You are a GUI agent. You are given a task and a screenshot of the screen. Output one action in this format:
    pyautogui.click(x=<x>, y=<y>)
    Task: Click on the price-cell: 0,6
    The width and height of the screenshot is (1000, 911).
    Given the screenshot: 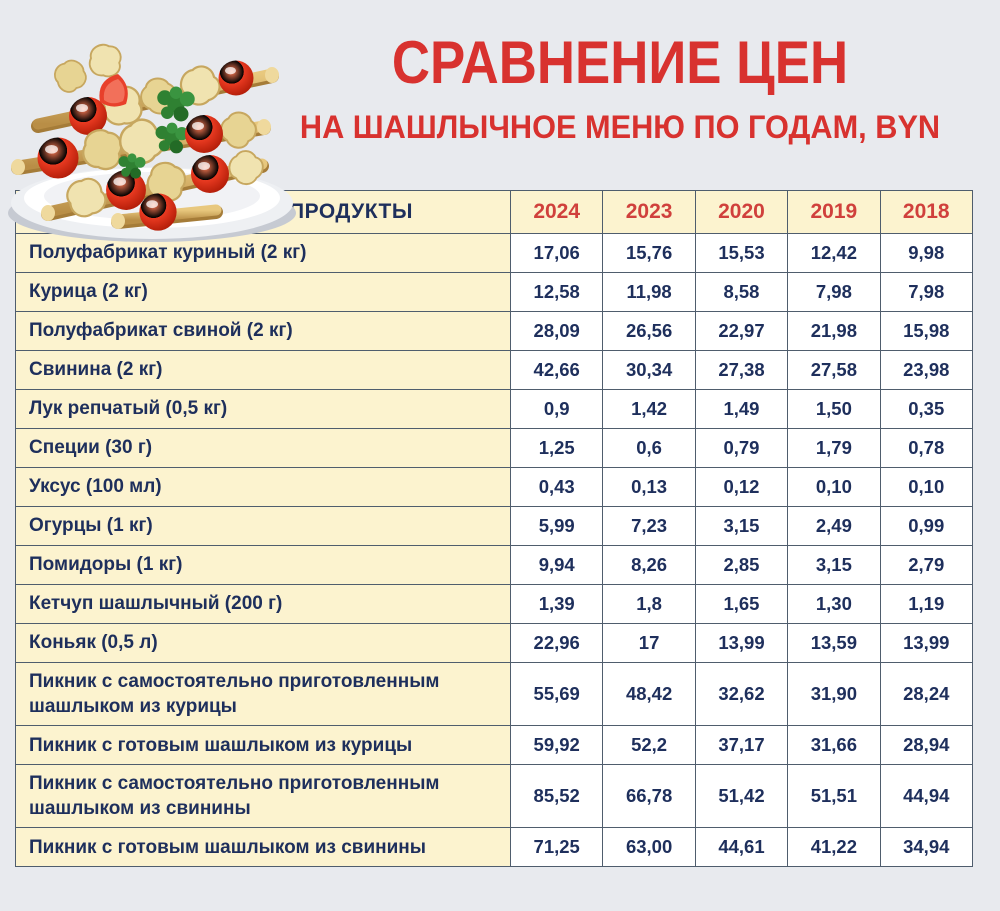 What is the action you would take?
    pyautogui.click(x=649, y=448)
    